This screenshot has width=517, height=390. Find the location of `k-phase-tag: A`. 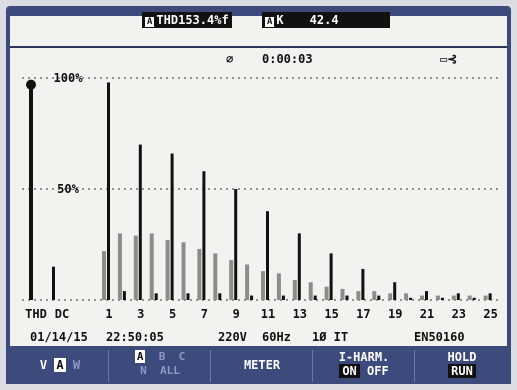

k-phase-tag: A is located at coordinates (270, 22).